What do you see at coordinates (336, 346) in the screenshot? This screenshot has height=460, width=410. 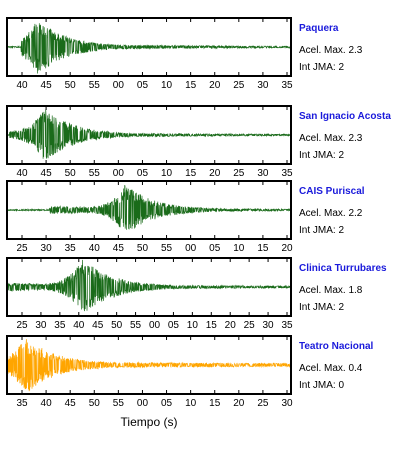 I see `station-name: Teatro Nacional` at bounding box center [336, 346].